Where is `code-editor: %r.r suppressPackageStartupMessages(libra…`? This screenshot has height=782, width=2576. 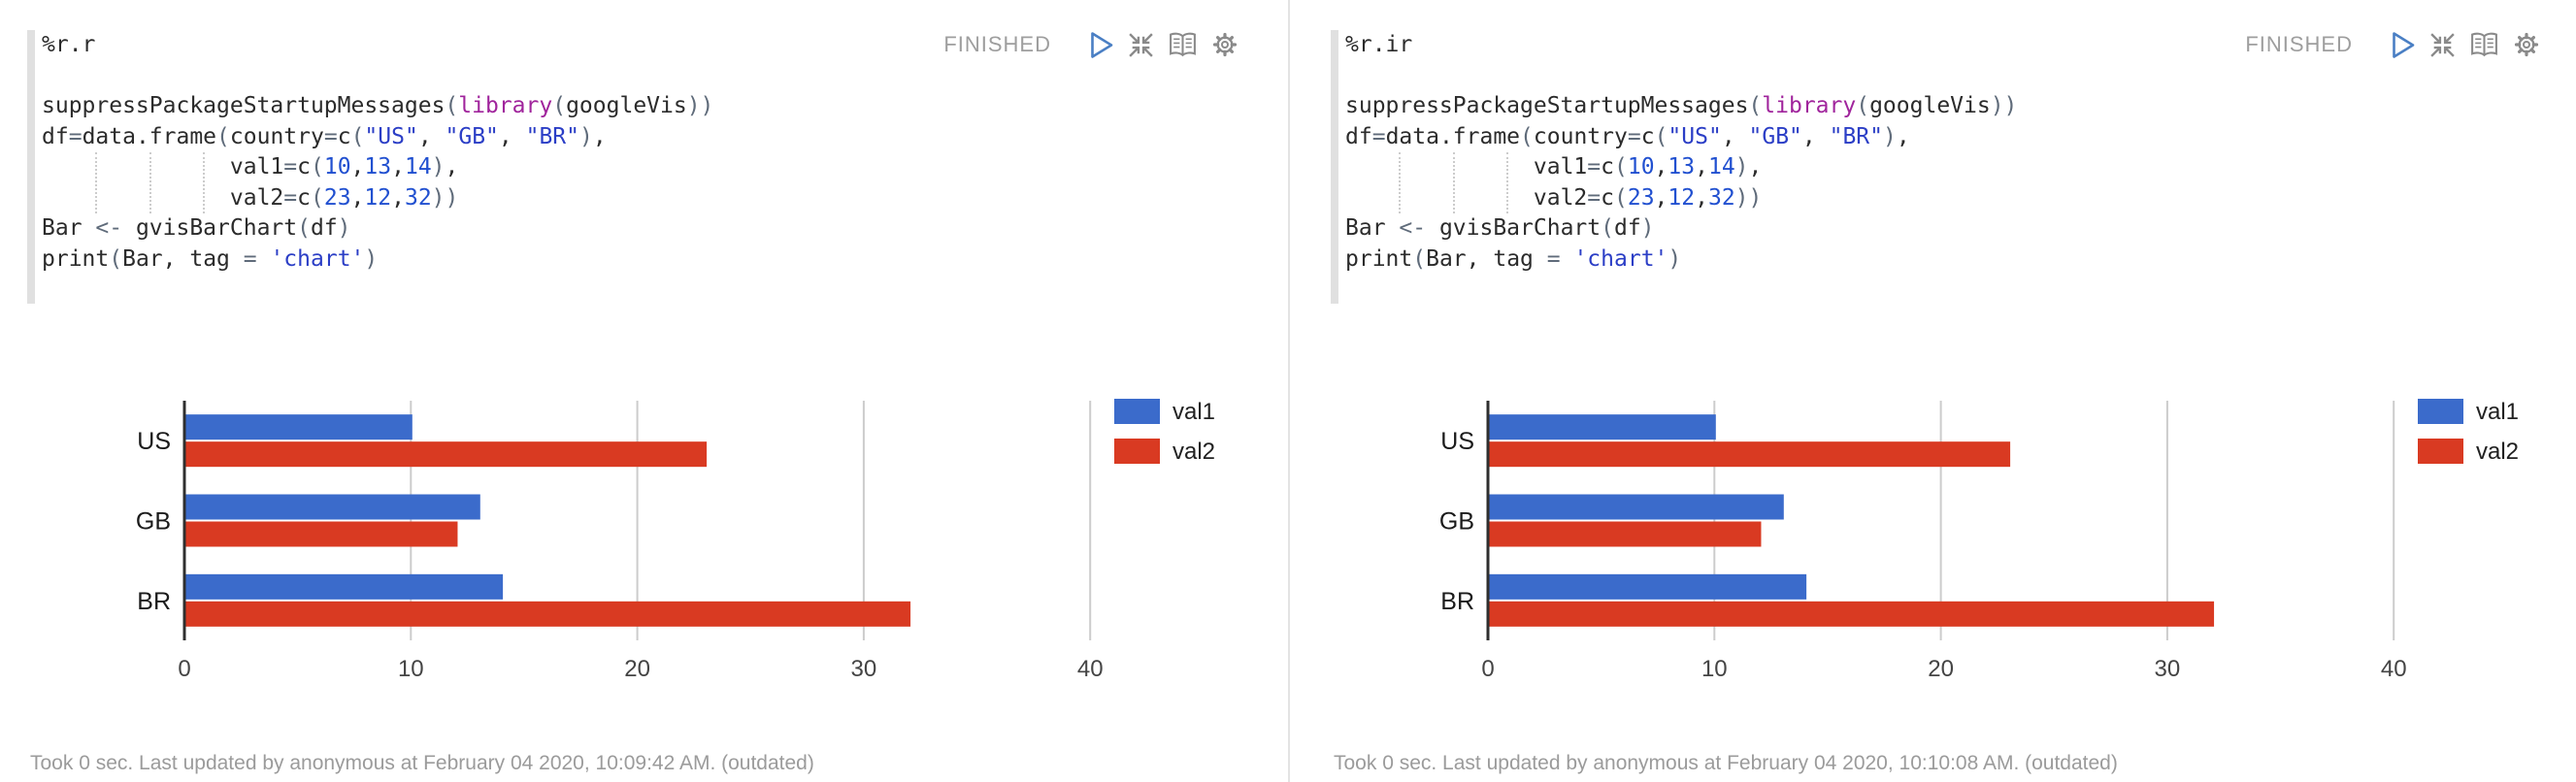 code-editor: %r.r suppressPackageStartupMessages(libra… is located at coordinates (403, 167).